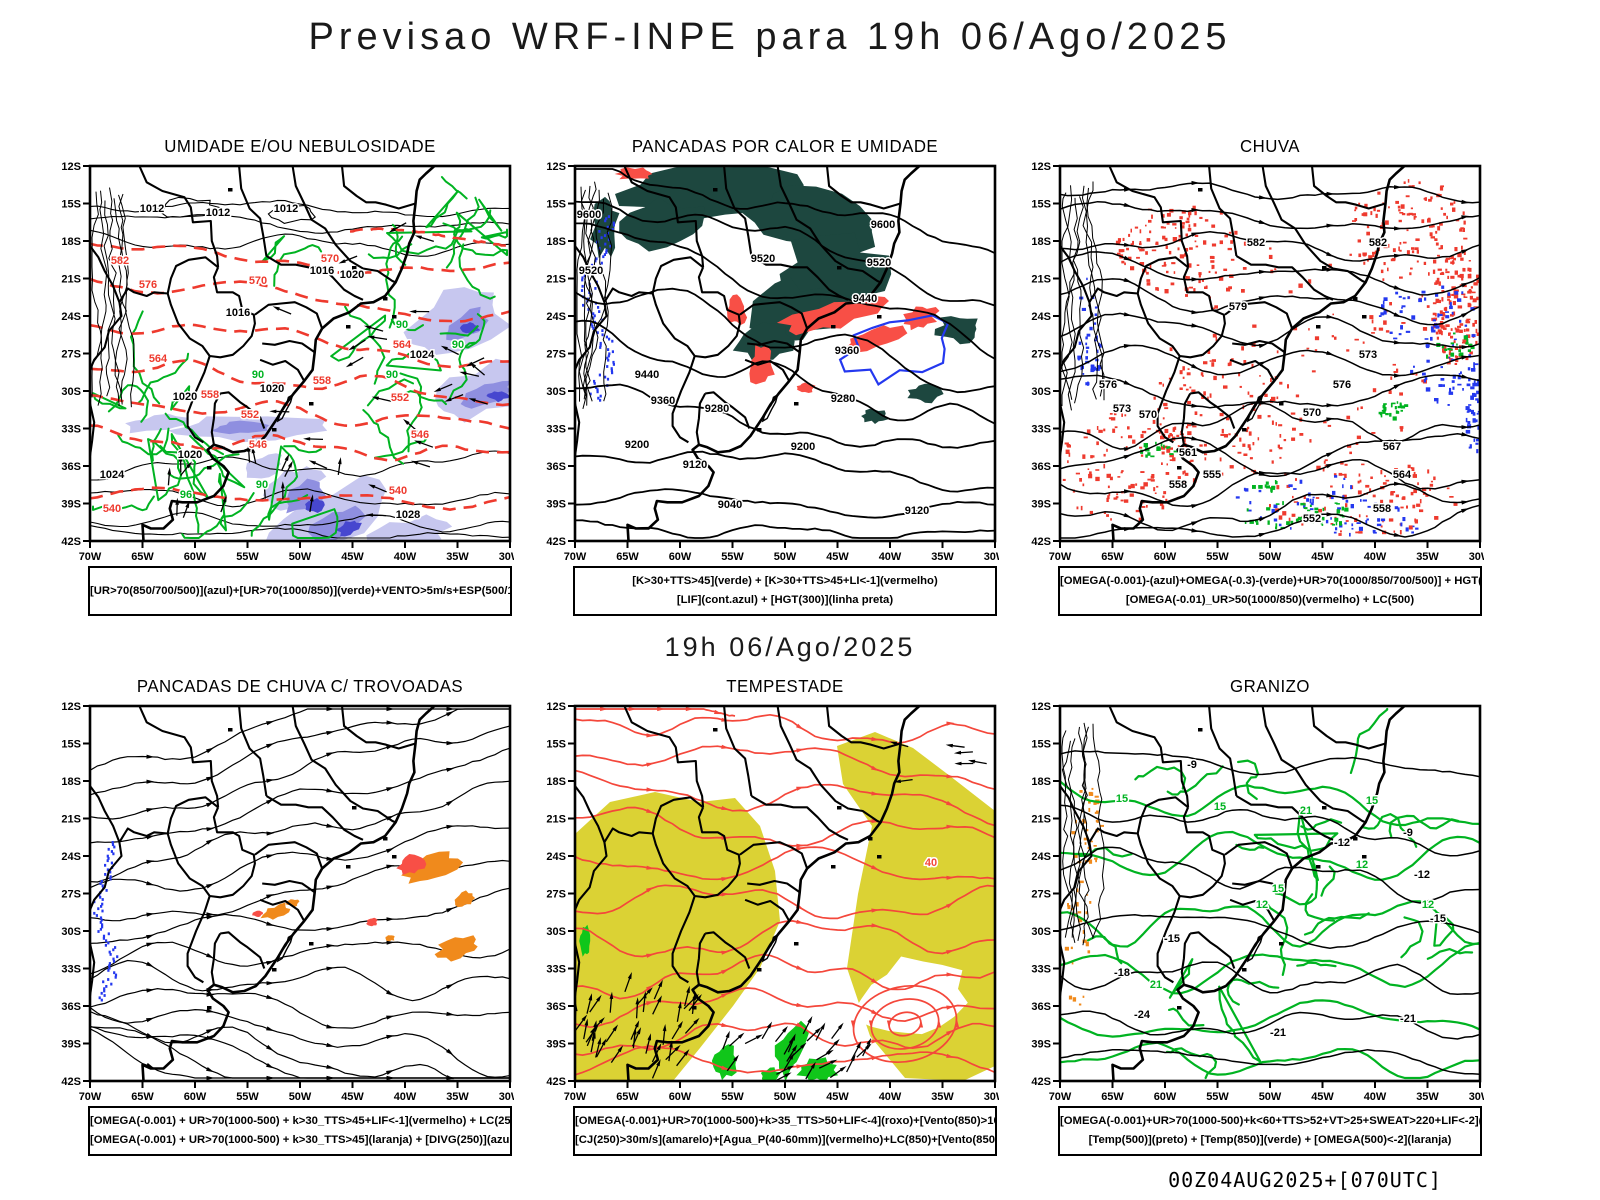 The height and width of the screenshot is (1200, 1600). I want to click on svg-text: 30W, so click(991, 557).